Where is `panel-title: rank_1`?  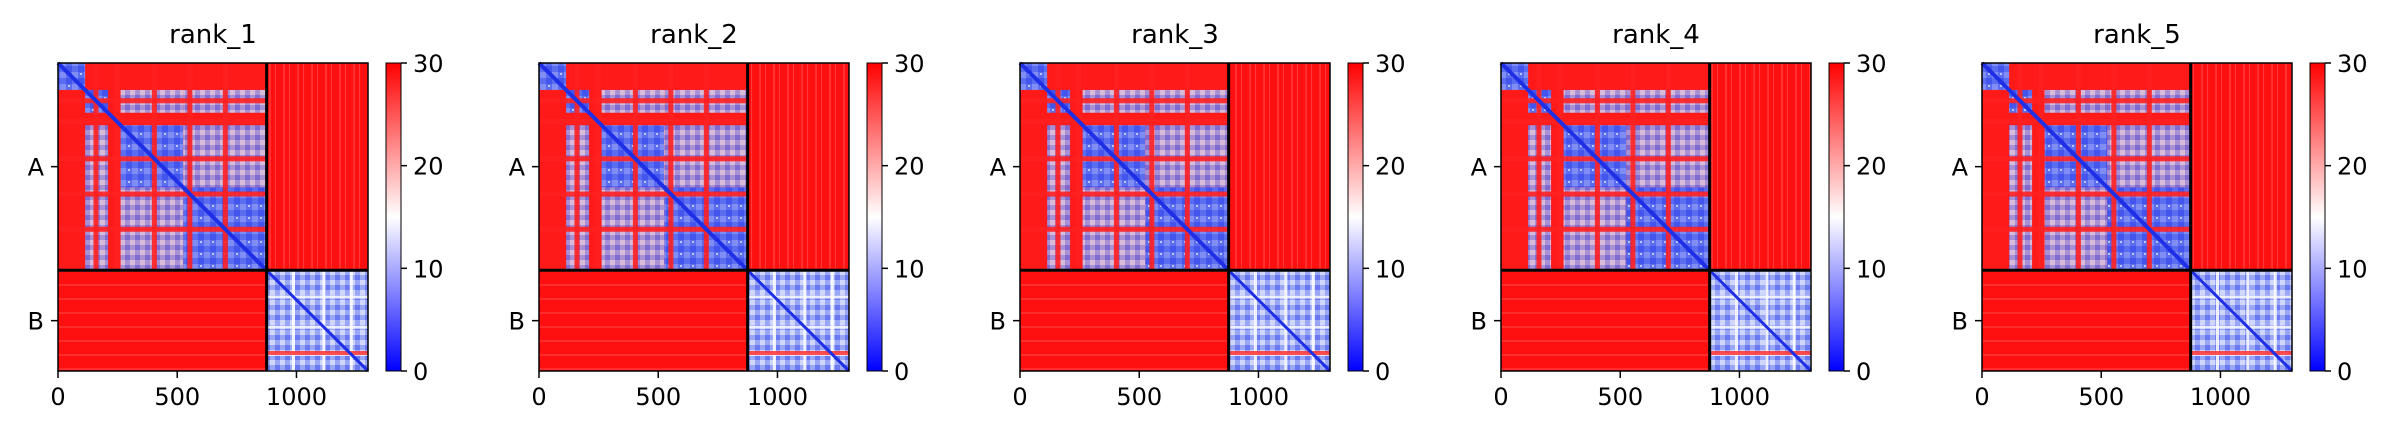
panel-title: rank_1 is located at coordinates (213, 35).